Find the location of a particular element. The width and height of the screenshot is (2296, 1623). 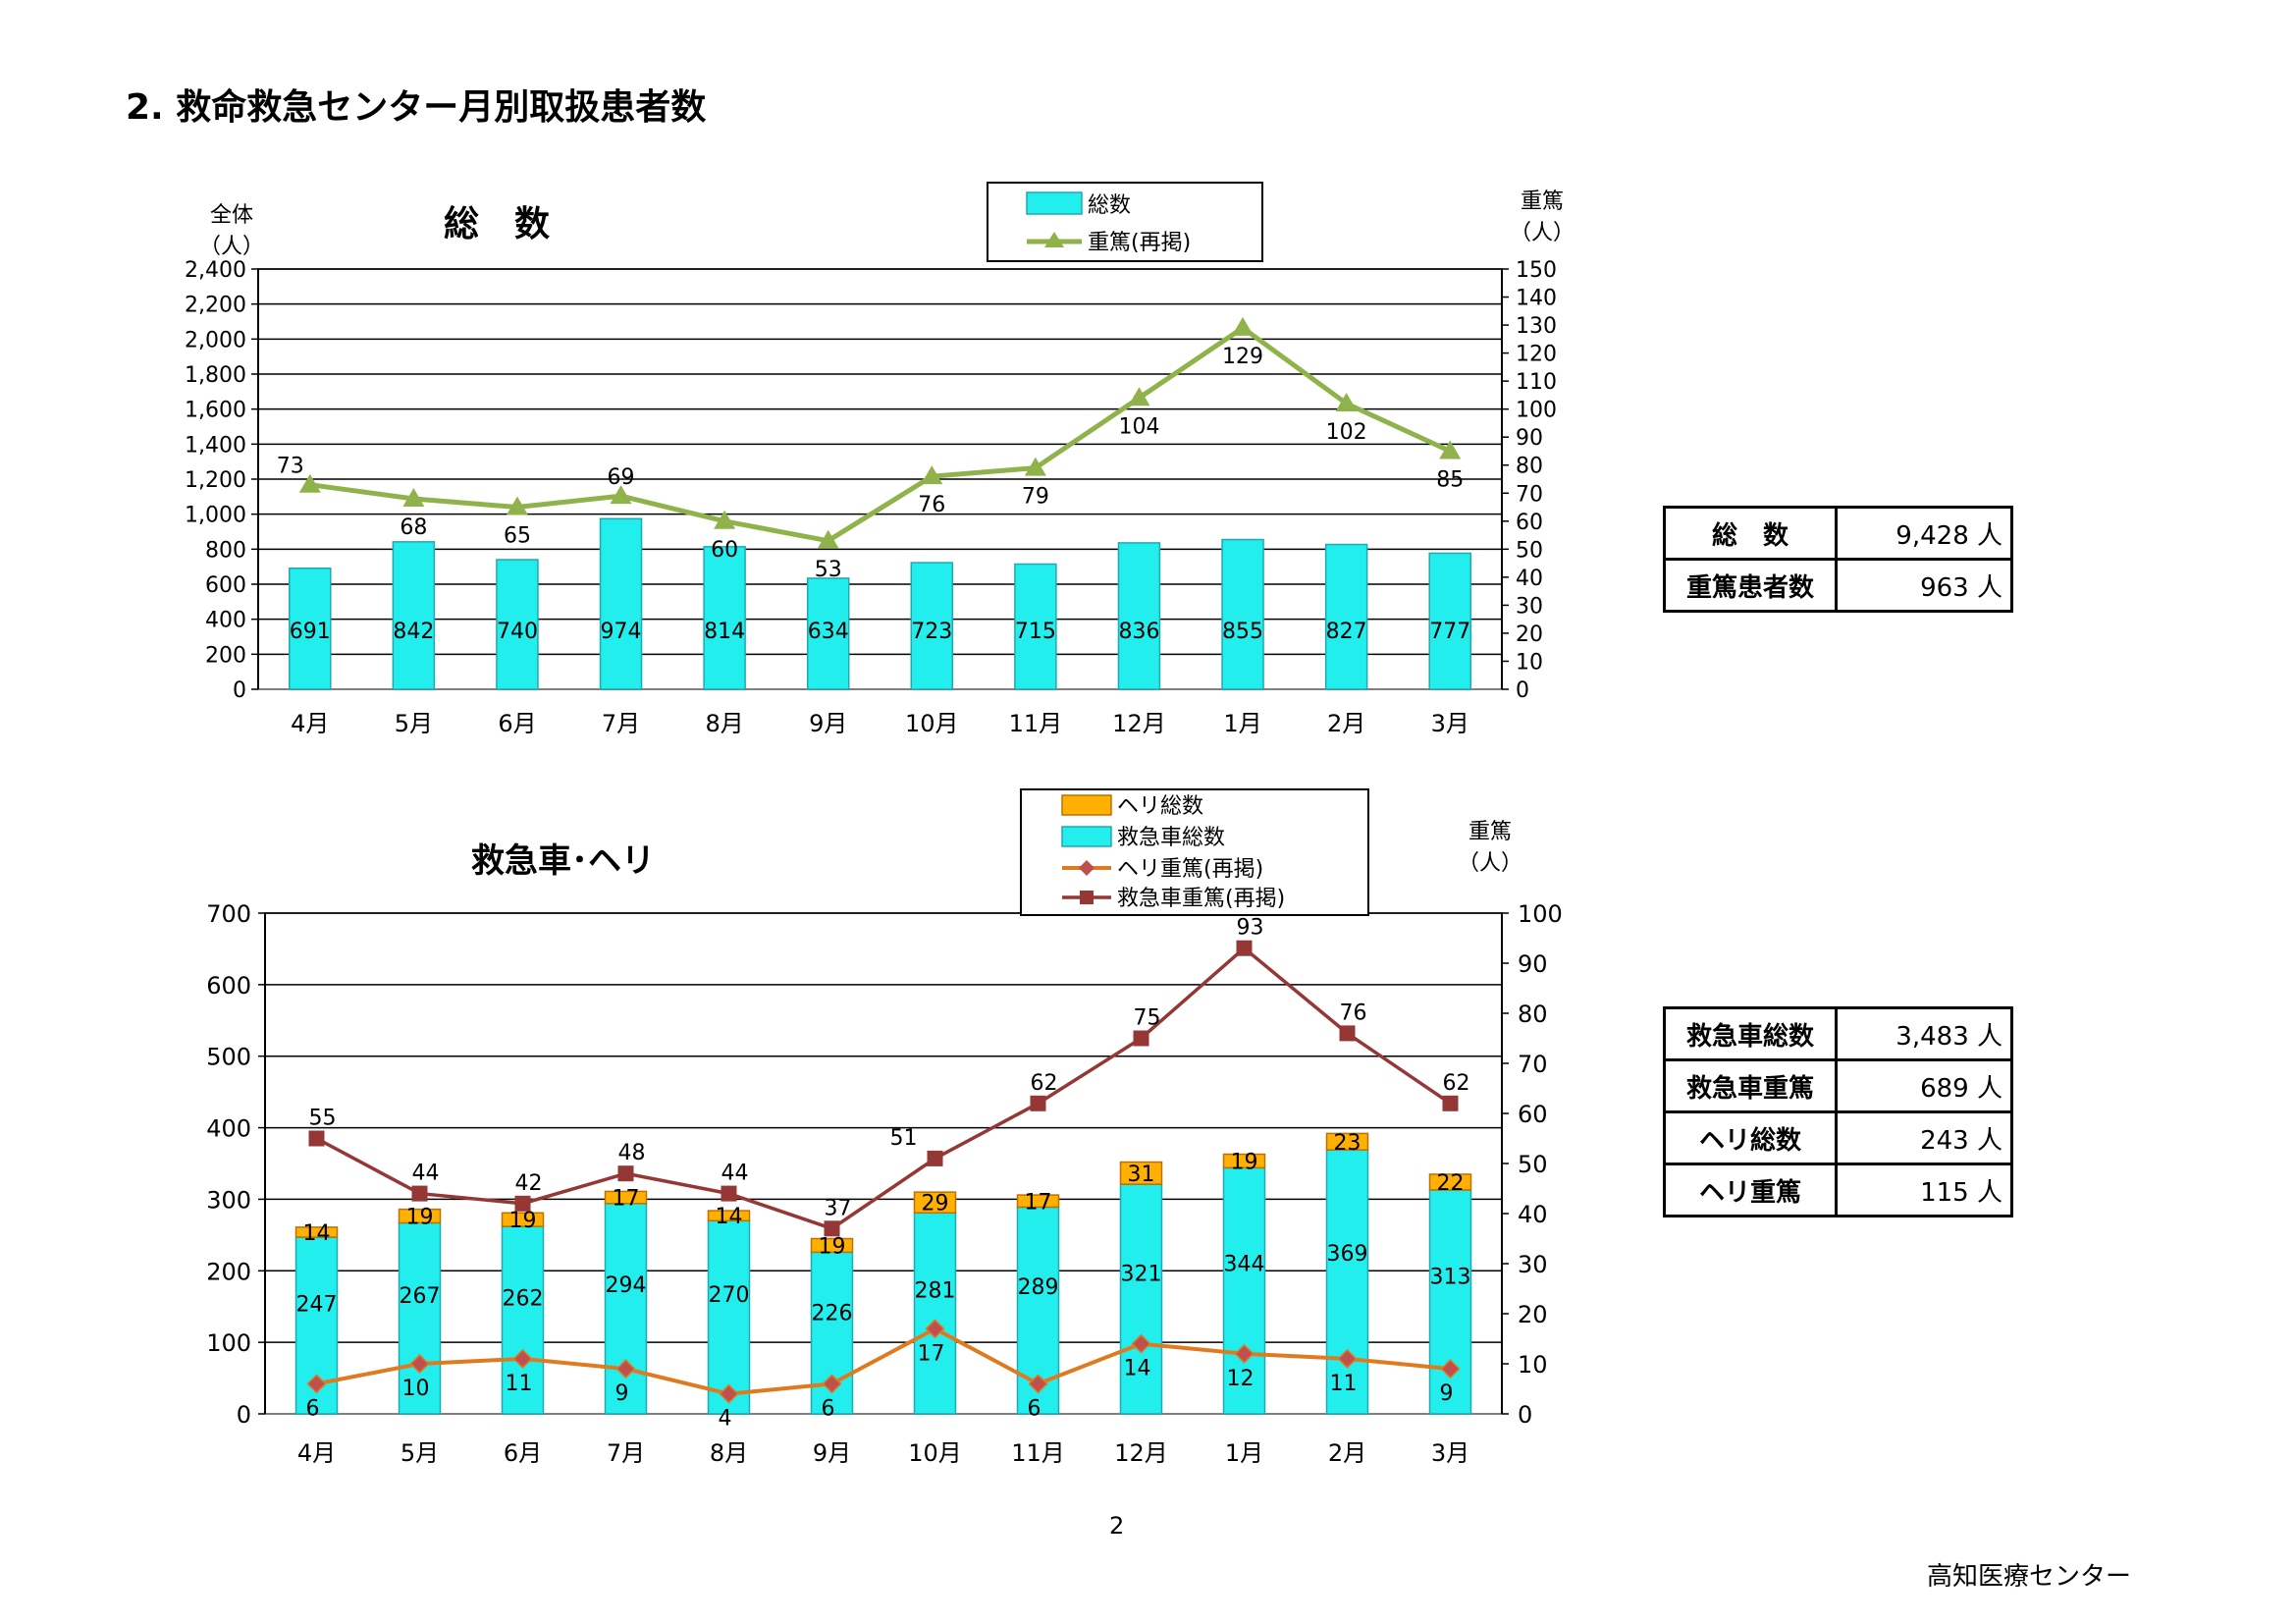

chart-title: 救急車･ヘリ is located at coordinates (563, 861).